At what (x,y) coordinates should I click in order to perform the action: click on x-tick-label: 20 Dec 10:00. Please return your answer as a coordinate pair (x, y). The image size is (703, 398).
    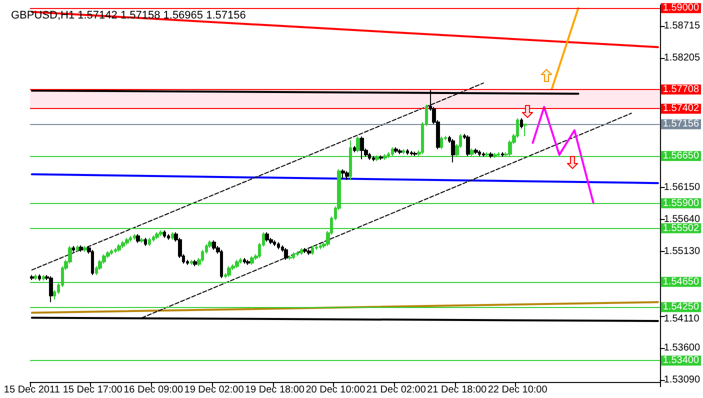
    Looking at the image, I should click on (336, 390).